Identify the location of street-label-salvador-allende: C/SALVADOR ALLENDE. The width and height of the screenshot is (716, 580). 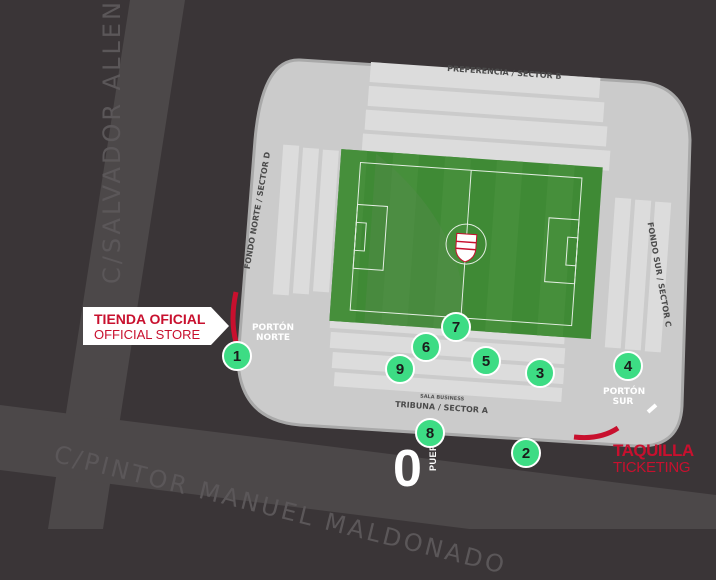
(112, 142).